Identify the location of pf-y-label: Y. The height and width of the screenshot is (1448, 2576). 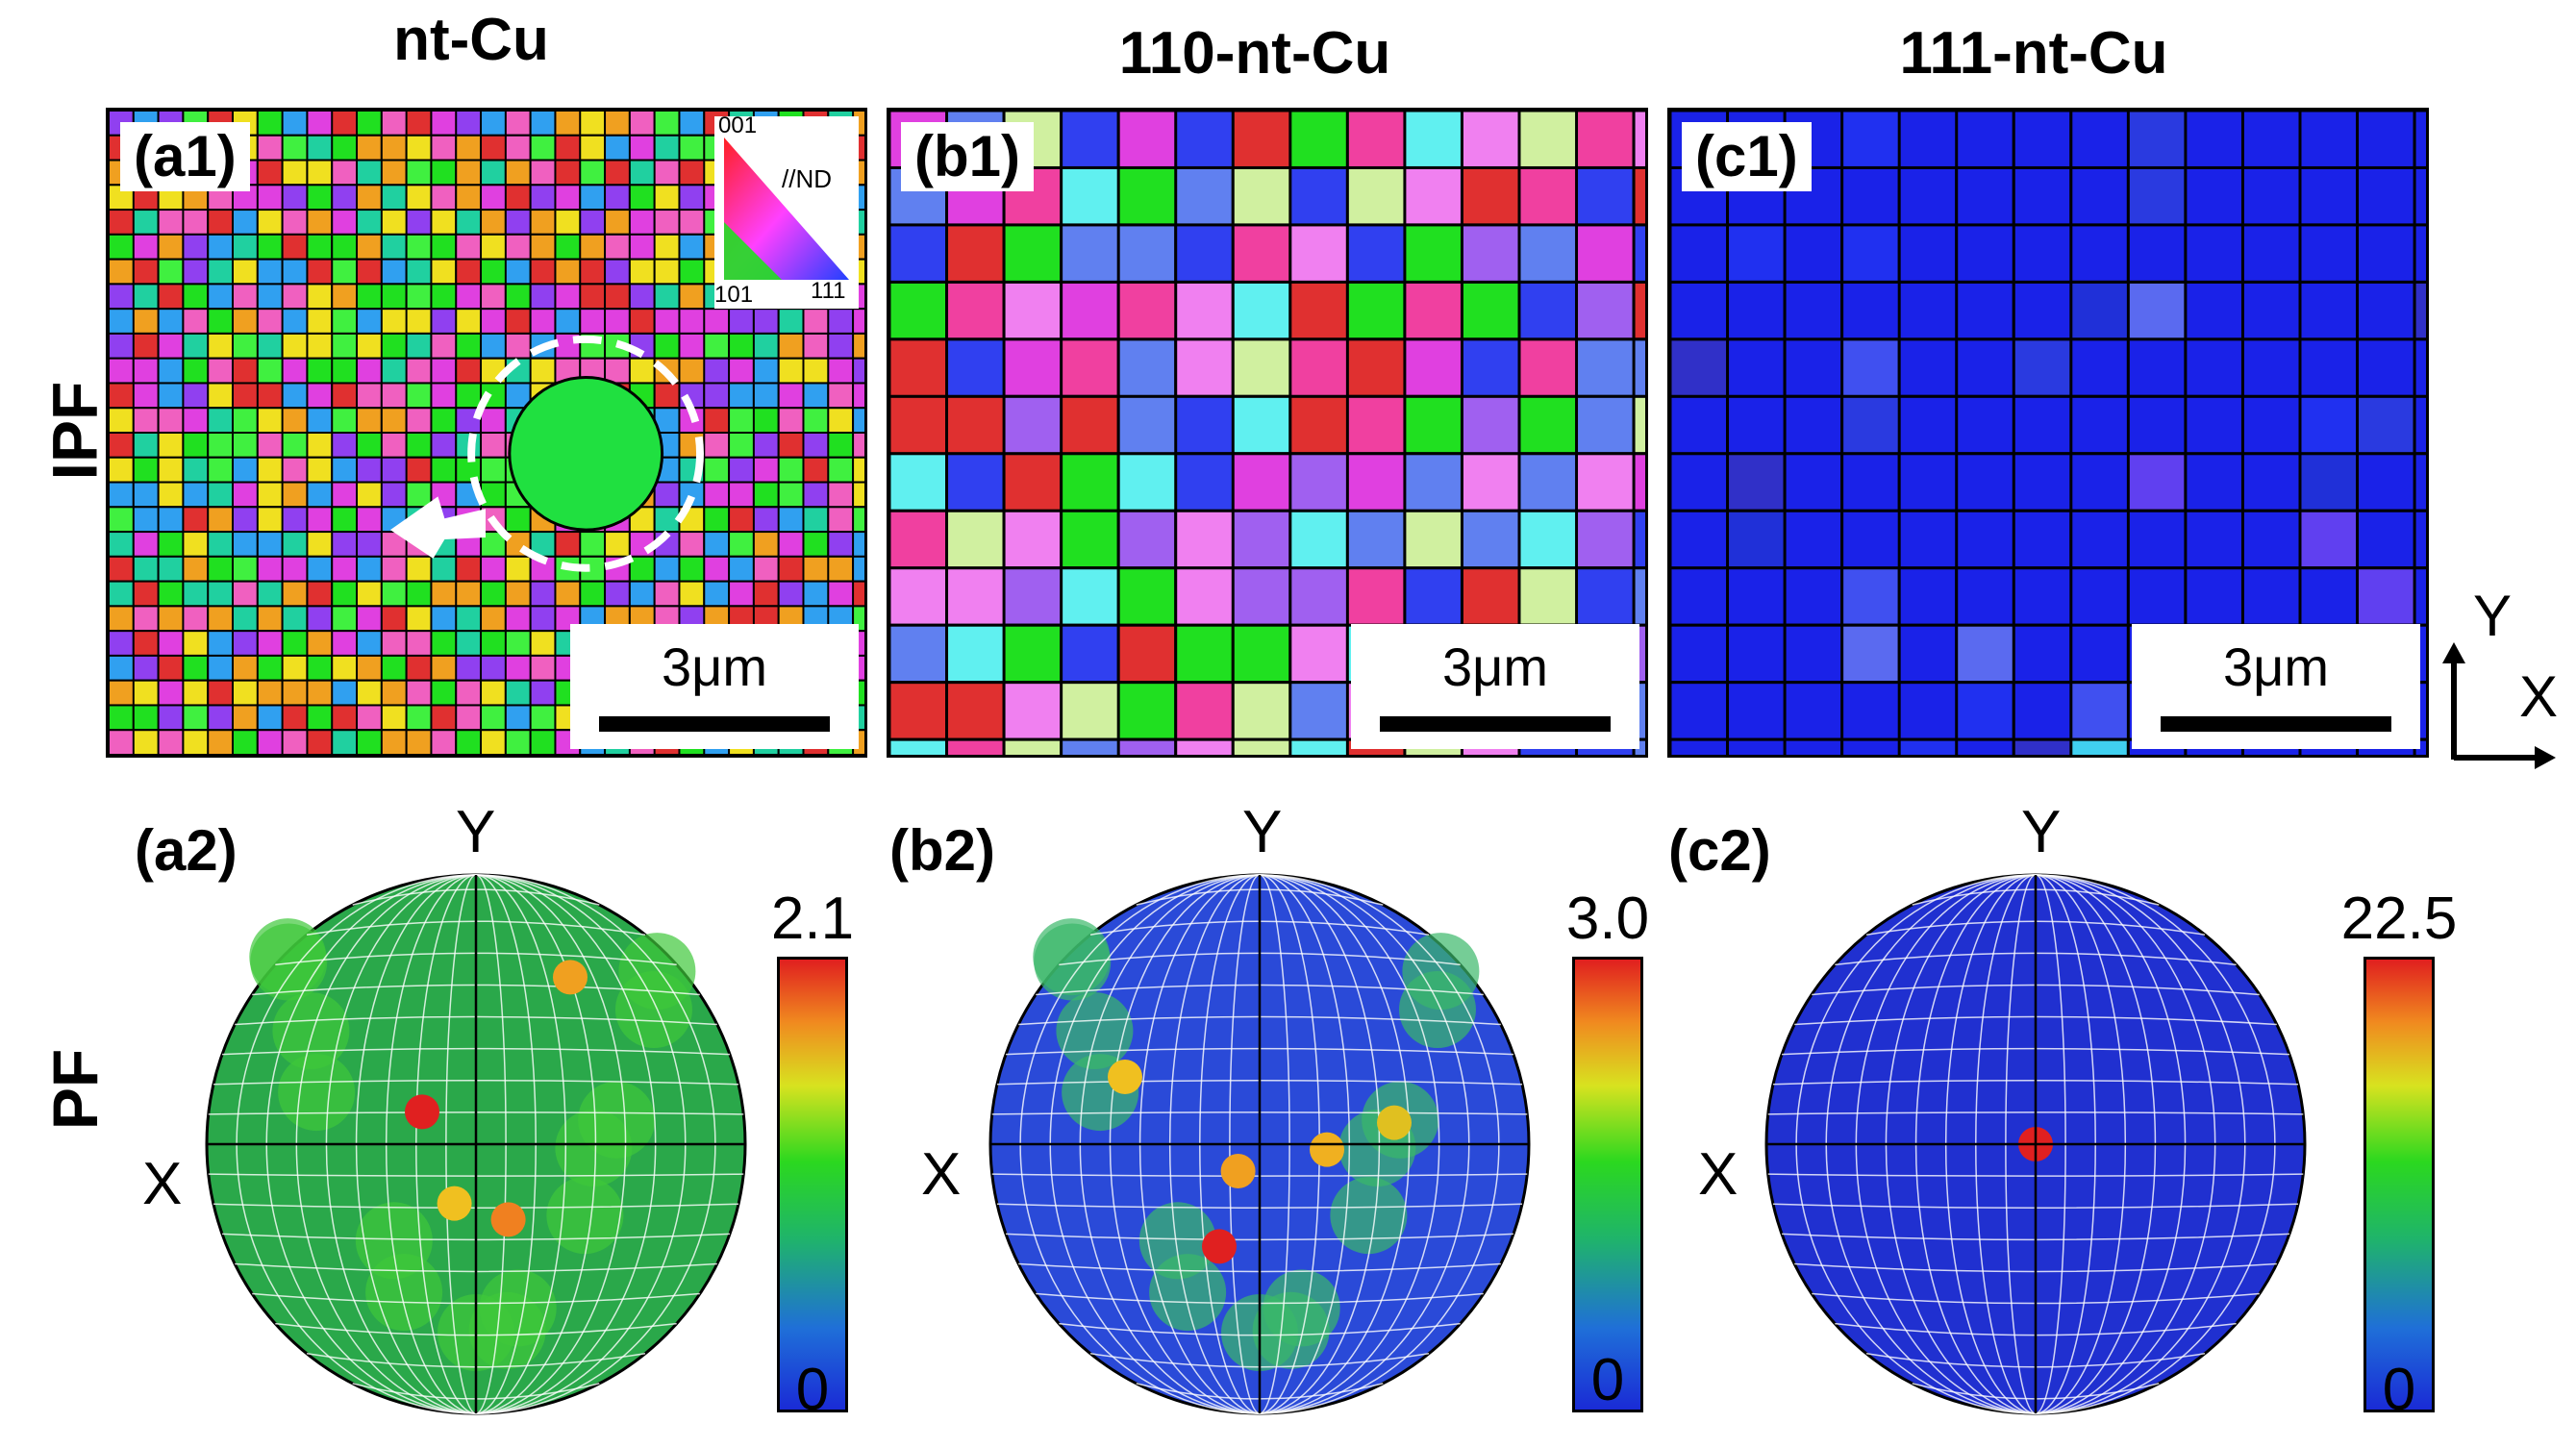
(1262, 832).